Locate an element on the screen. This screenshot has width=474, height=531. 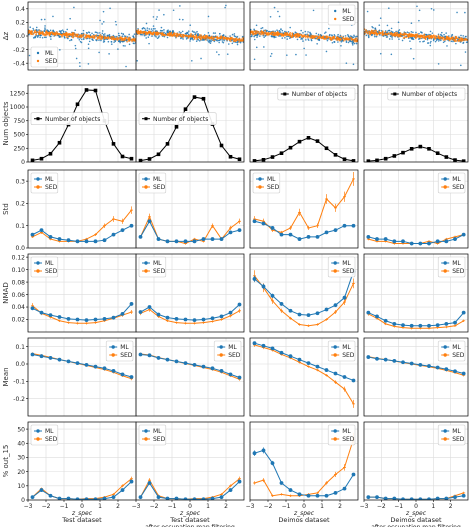
panel-content is located at coordinates (304, 36).